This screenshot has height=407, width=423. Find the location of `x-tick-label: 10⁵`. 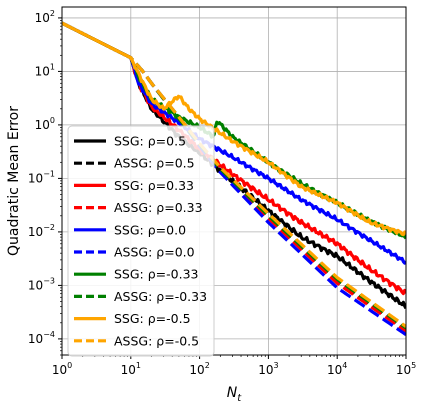

x-tick-label: 10⁵ is located at coordinates (406, 369).